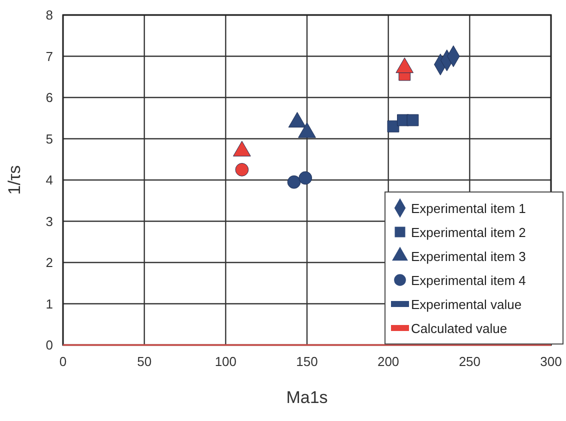  What do you see at coordinates (49, 180) in the screenshot?
I see `y-tick-label: 4` at bounding box center [49, 180].